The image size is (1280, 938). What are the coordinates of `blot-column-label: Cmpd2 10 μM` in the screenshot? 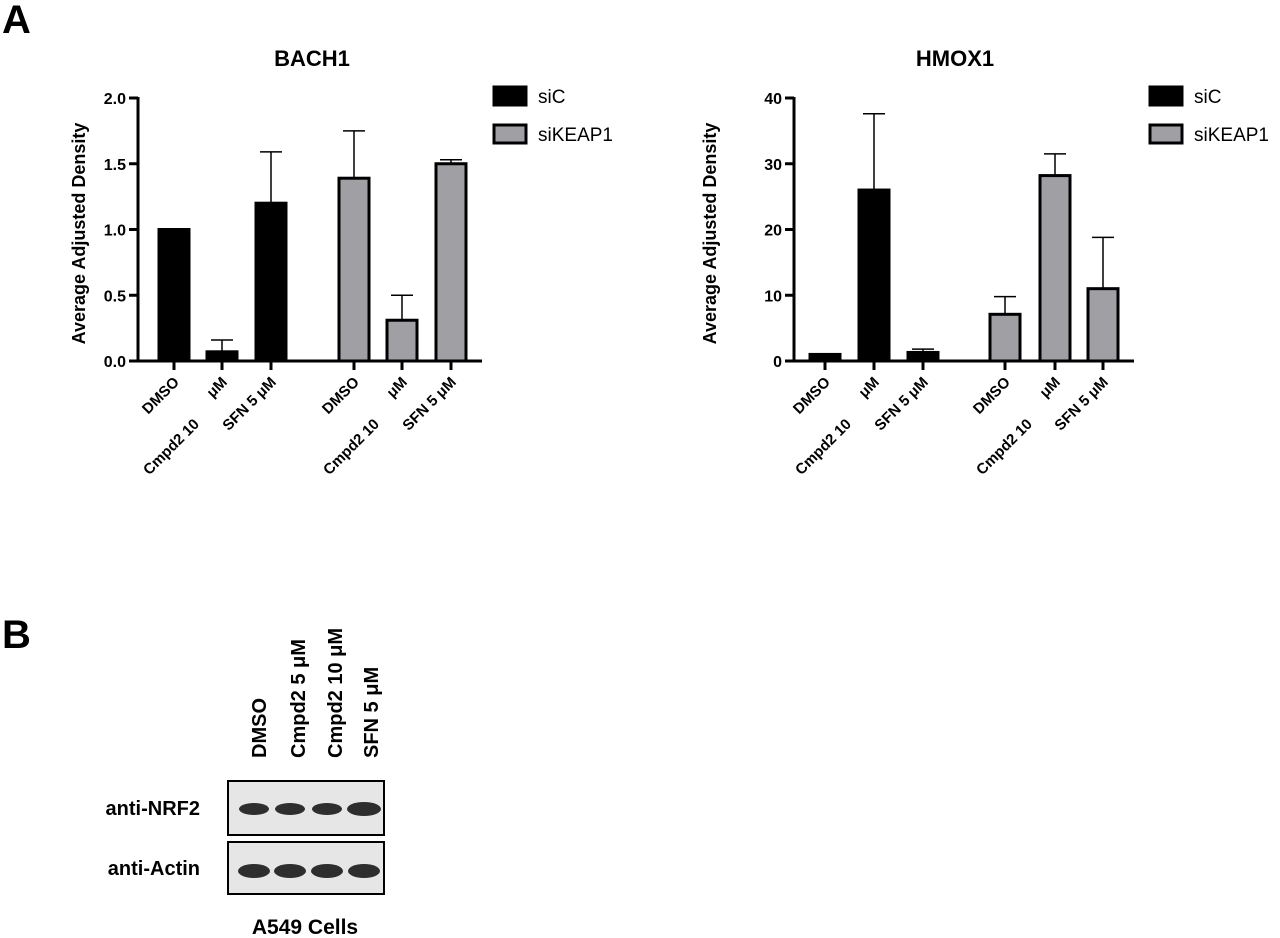 It's located at (336, 693).